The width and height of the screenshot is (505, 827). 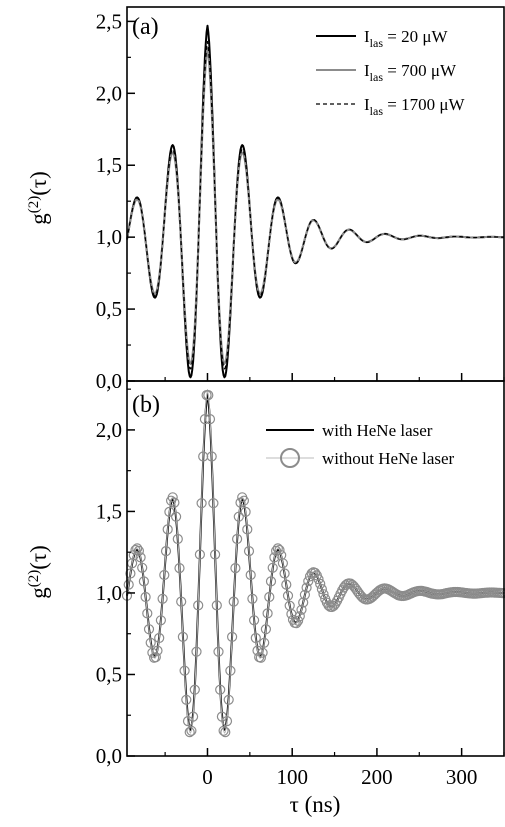 What do you see at coordinates (292, 777) in the screenshot?
I see `x-tick-label: 100` at bounding box center [292, 777].